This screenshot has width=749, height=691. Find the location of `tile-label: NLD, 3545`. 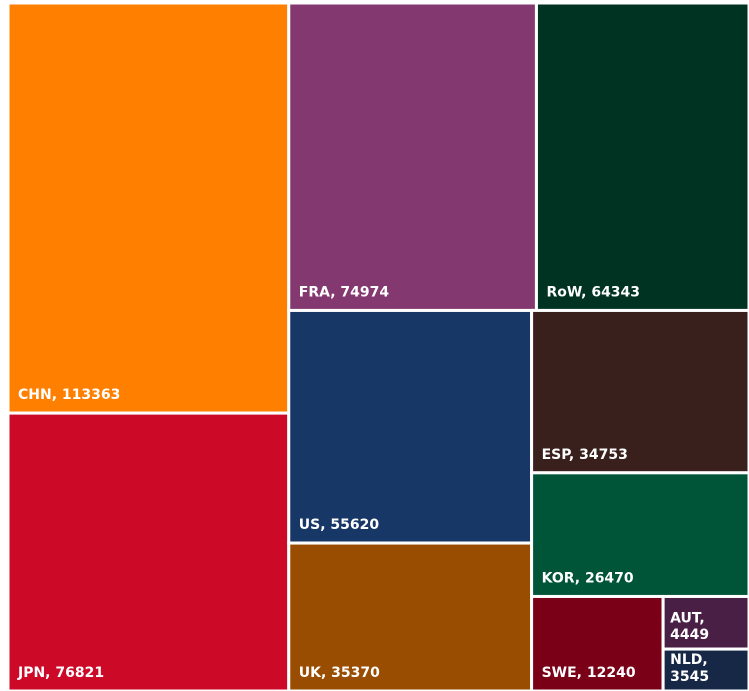

tile-label: NLD, 3545 is located at coordinates (689, 668).